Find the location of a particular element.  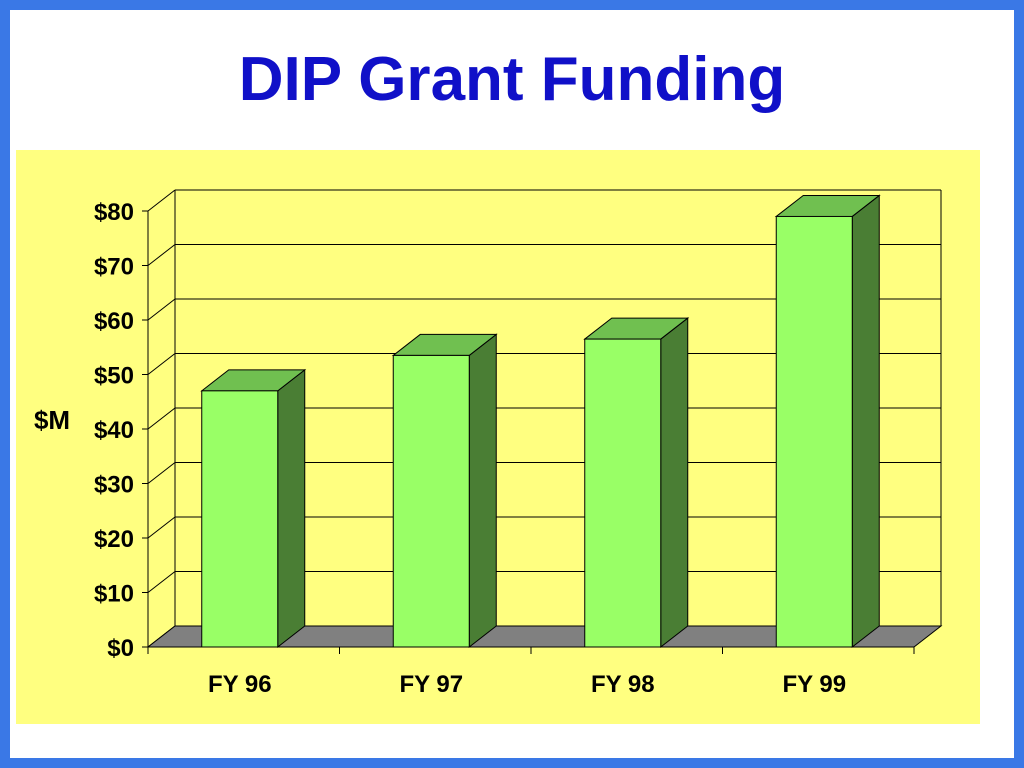

y-tick-labels: $0 $10 $20 $30 $40 $50 $60 $70 $80 is located at coordinates (114, 430).